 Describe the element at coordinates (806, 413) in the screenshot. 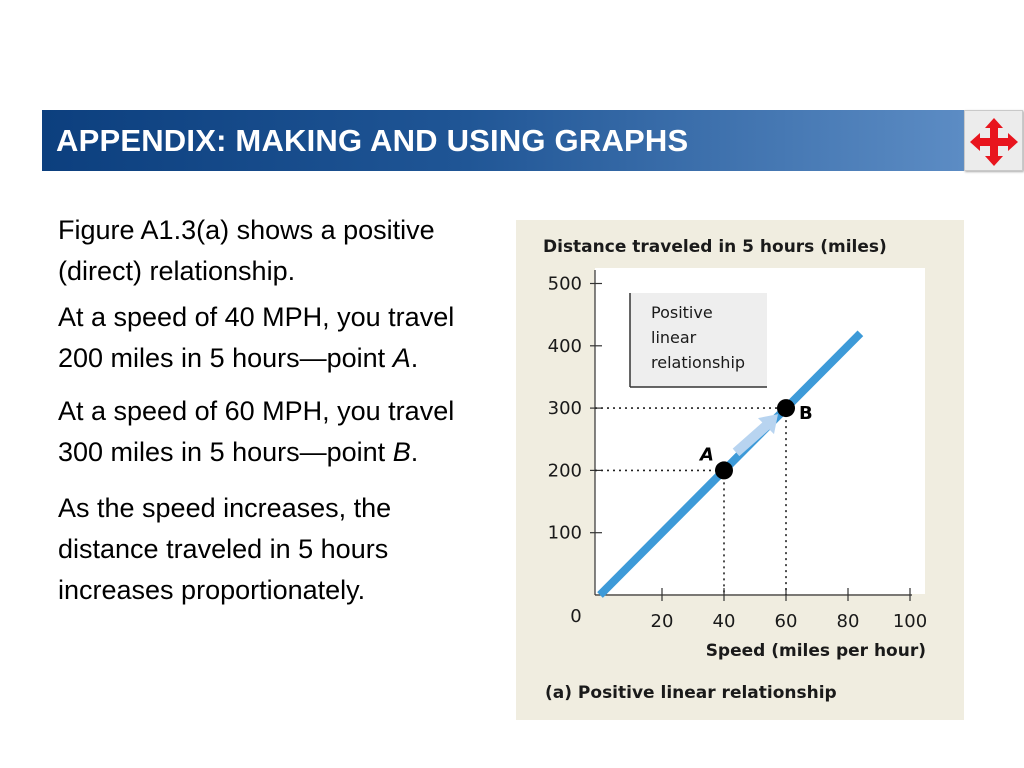

I see `point-label-b: B` at that location.